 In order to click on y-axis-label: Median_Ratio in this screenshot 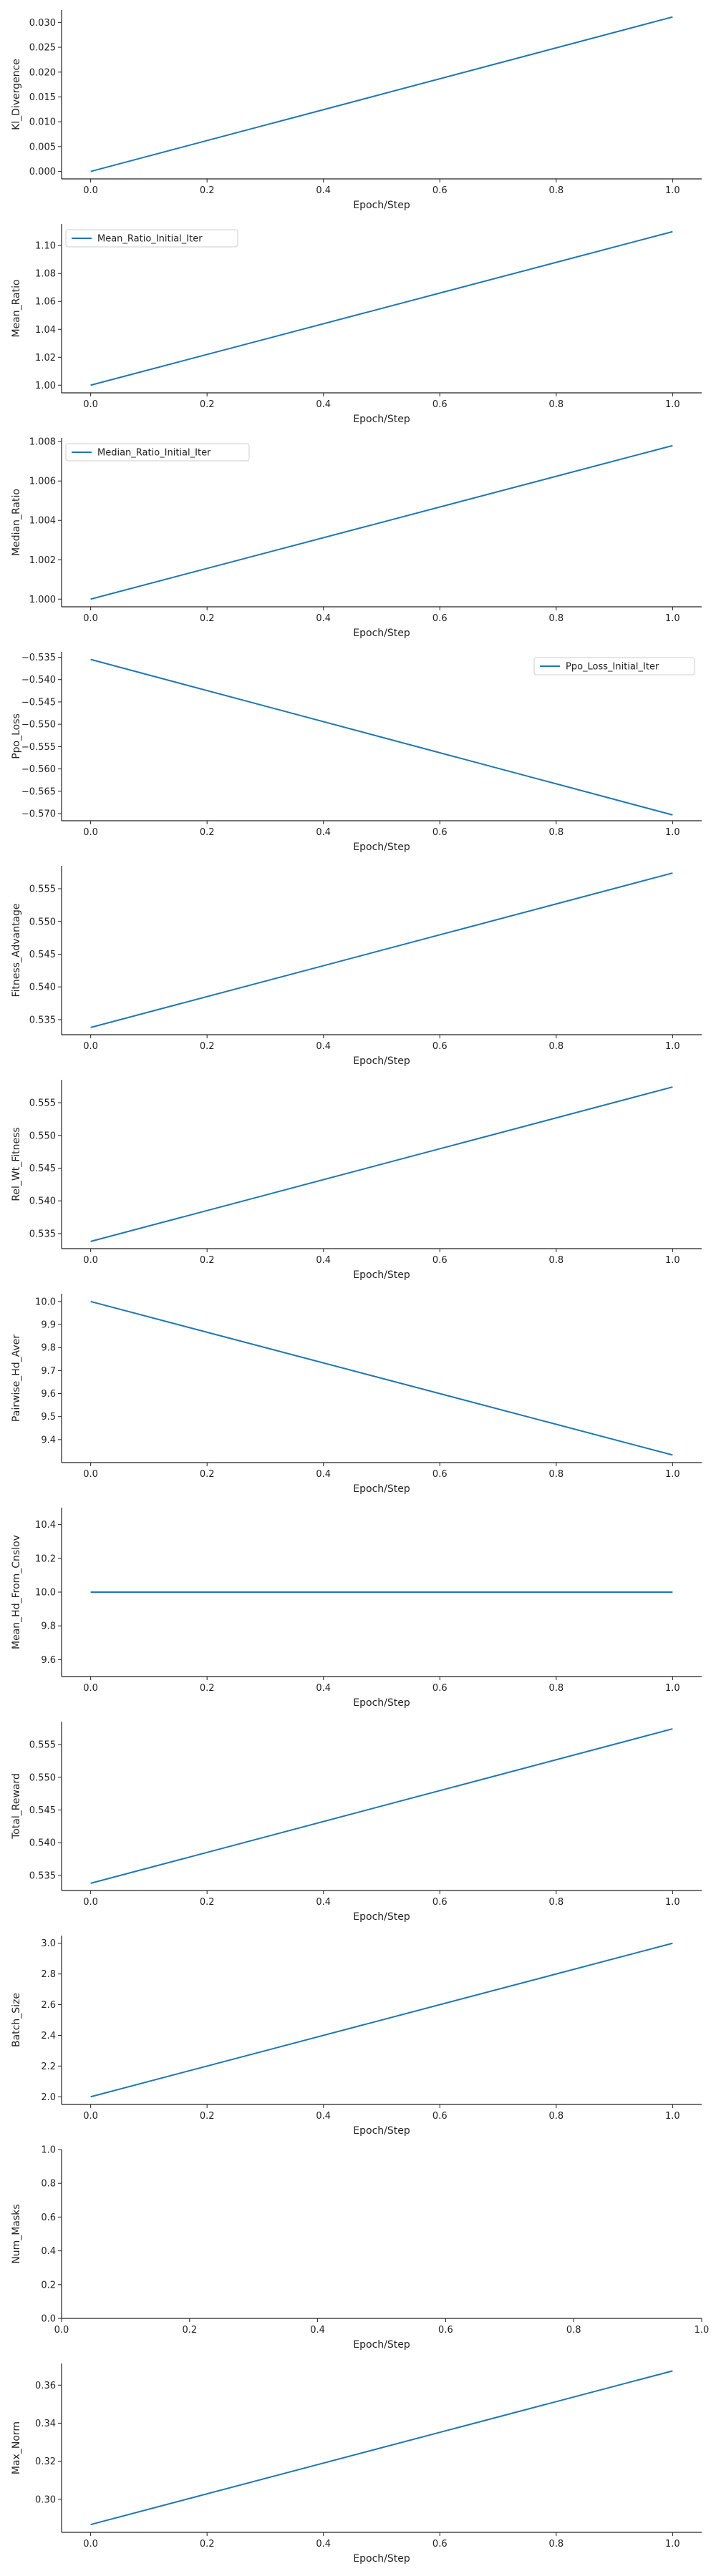, I will do `click(16, 522)`.